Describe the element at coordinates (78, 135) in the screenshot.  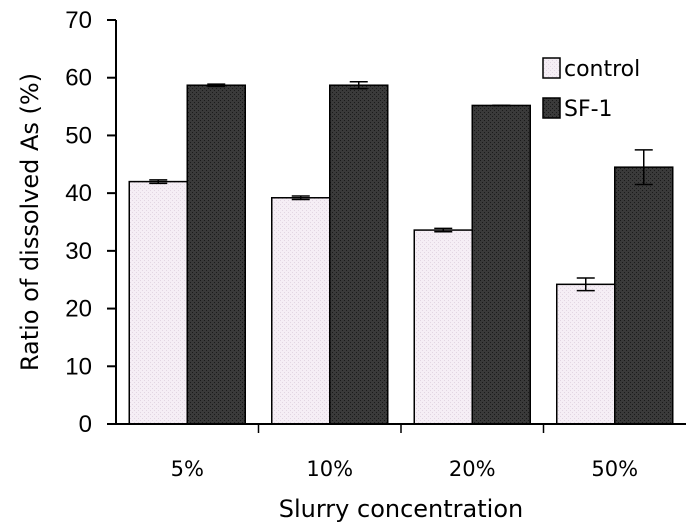
I see `y-tick-label: 50` at that location.